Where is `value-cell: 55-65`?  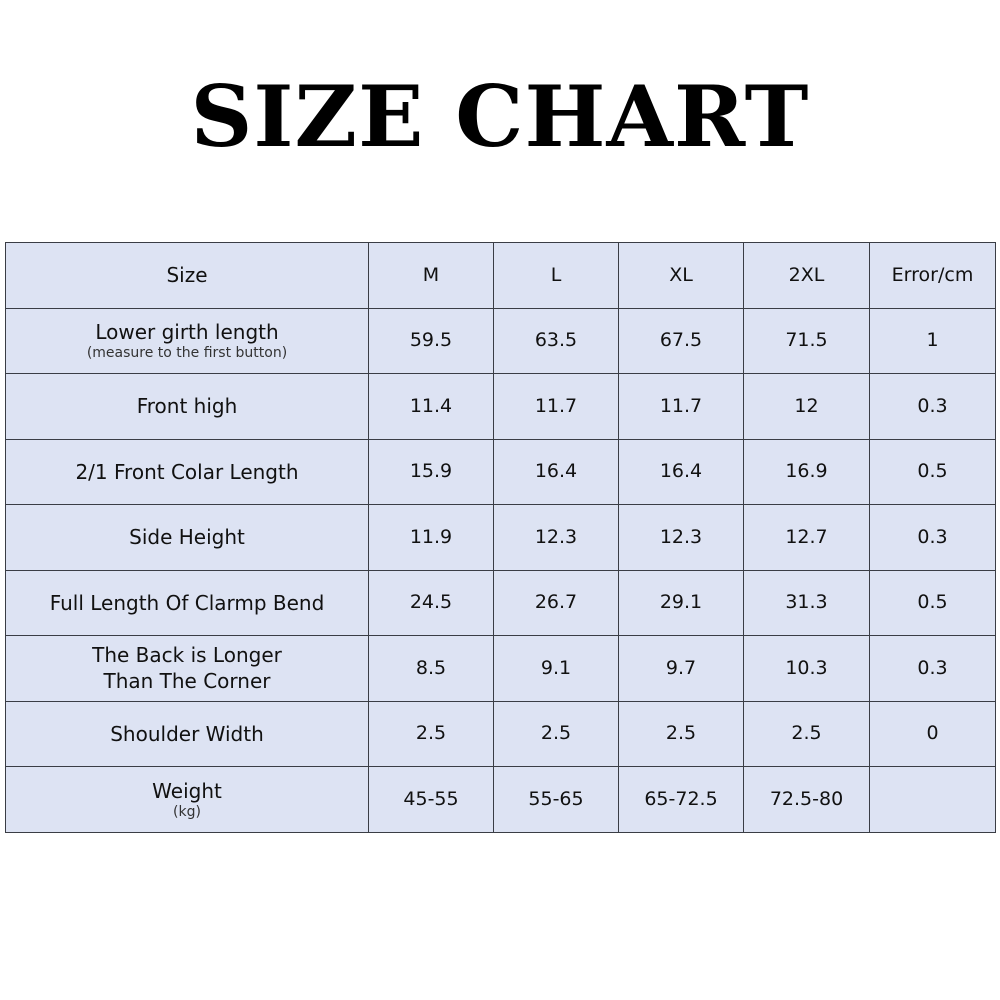 value-cell: 55-65 is located at coordinates (556, 799).